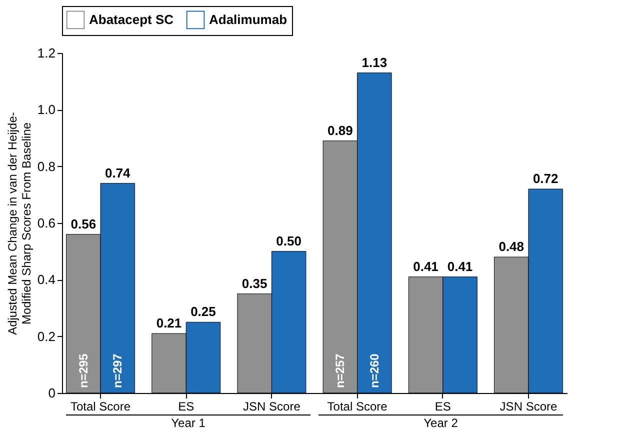 This screenshot has height=447, width=619. Describe the element at coordinates (46, 166) in the screenshot. I see `y-tick-label: 0.8` at that location.